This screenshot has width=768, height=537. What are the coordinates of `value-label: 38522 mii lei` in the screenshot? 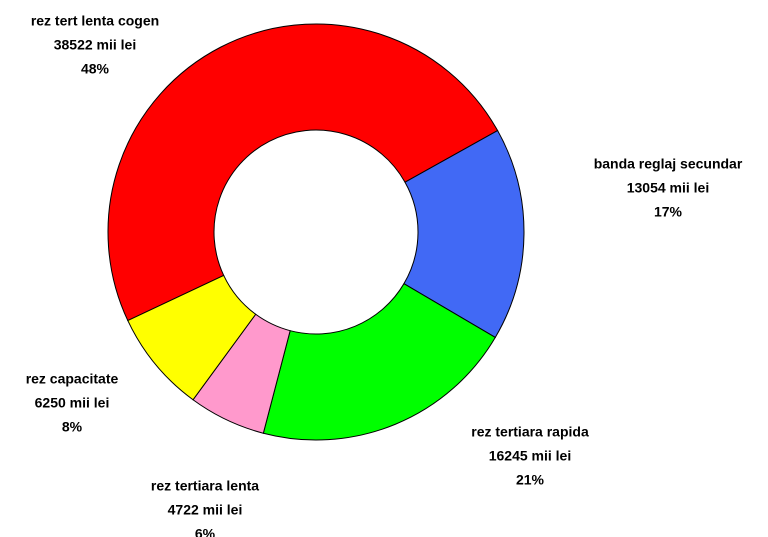 It's located at (95, 45).